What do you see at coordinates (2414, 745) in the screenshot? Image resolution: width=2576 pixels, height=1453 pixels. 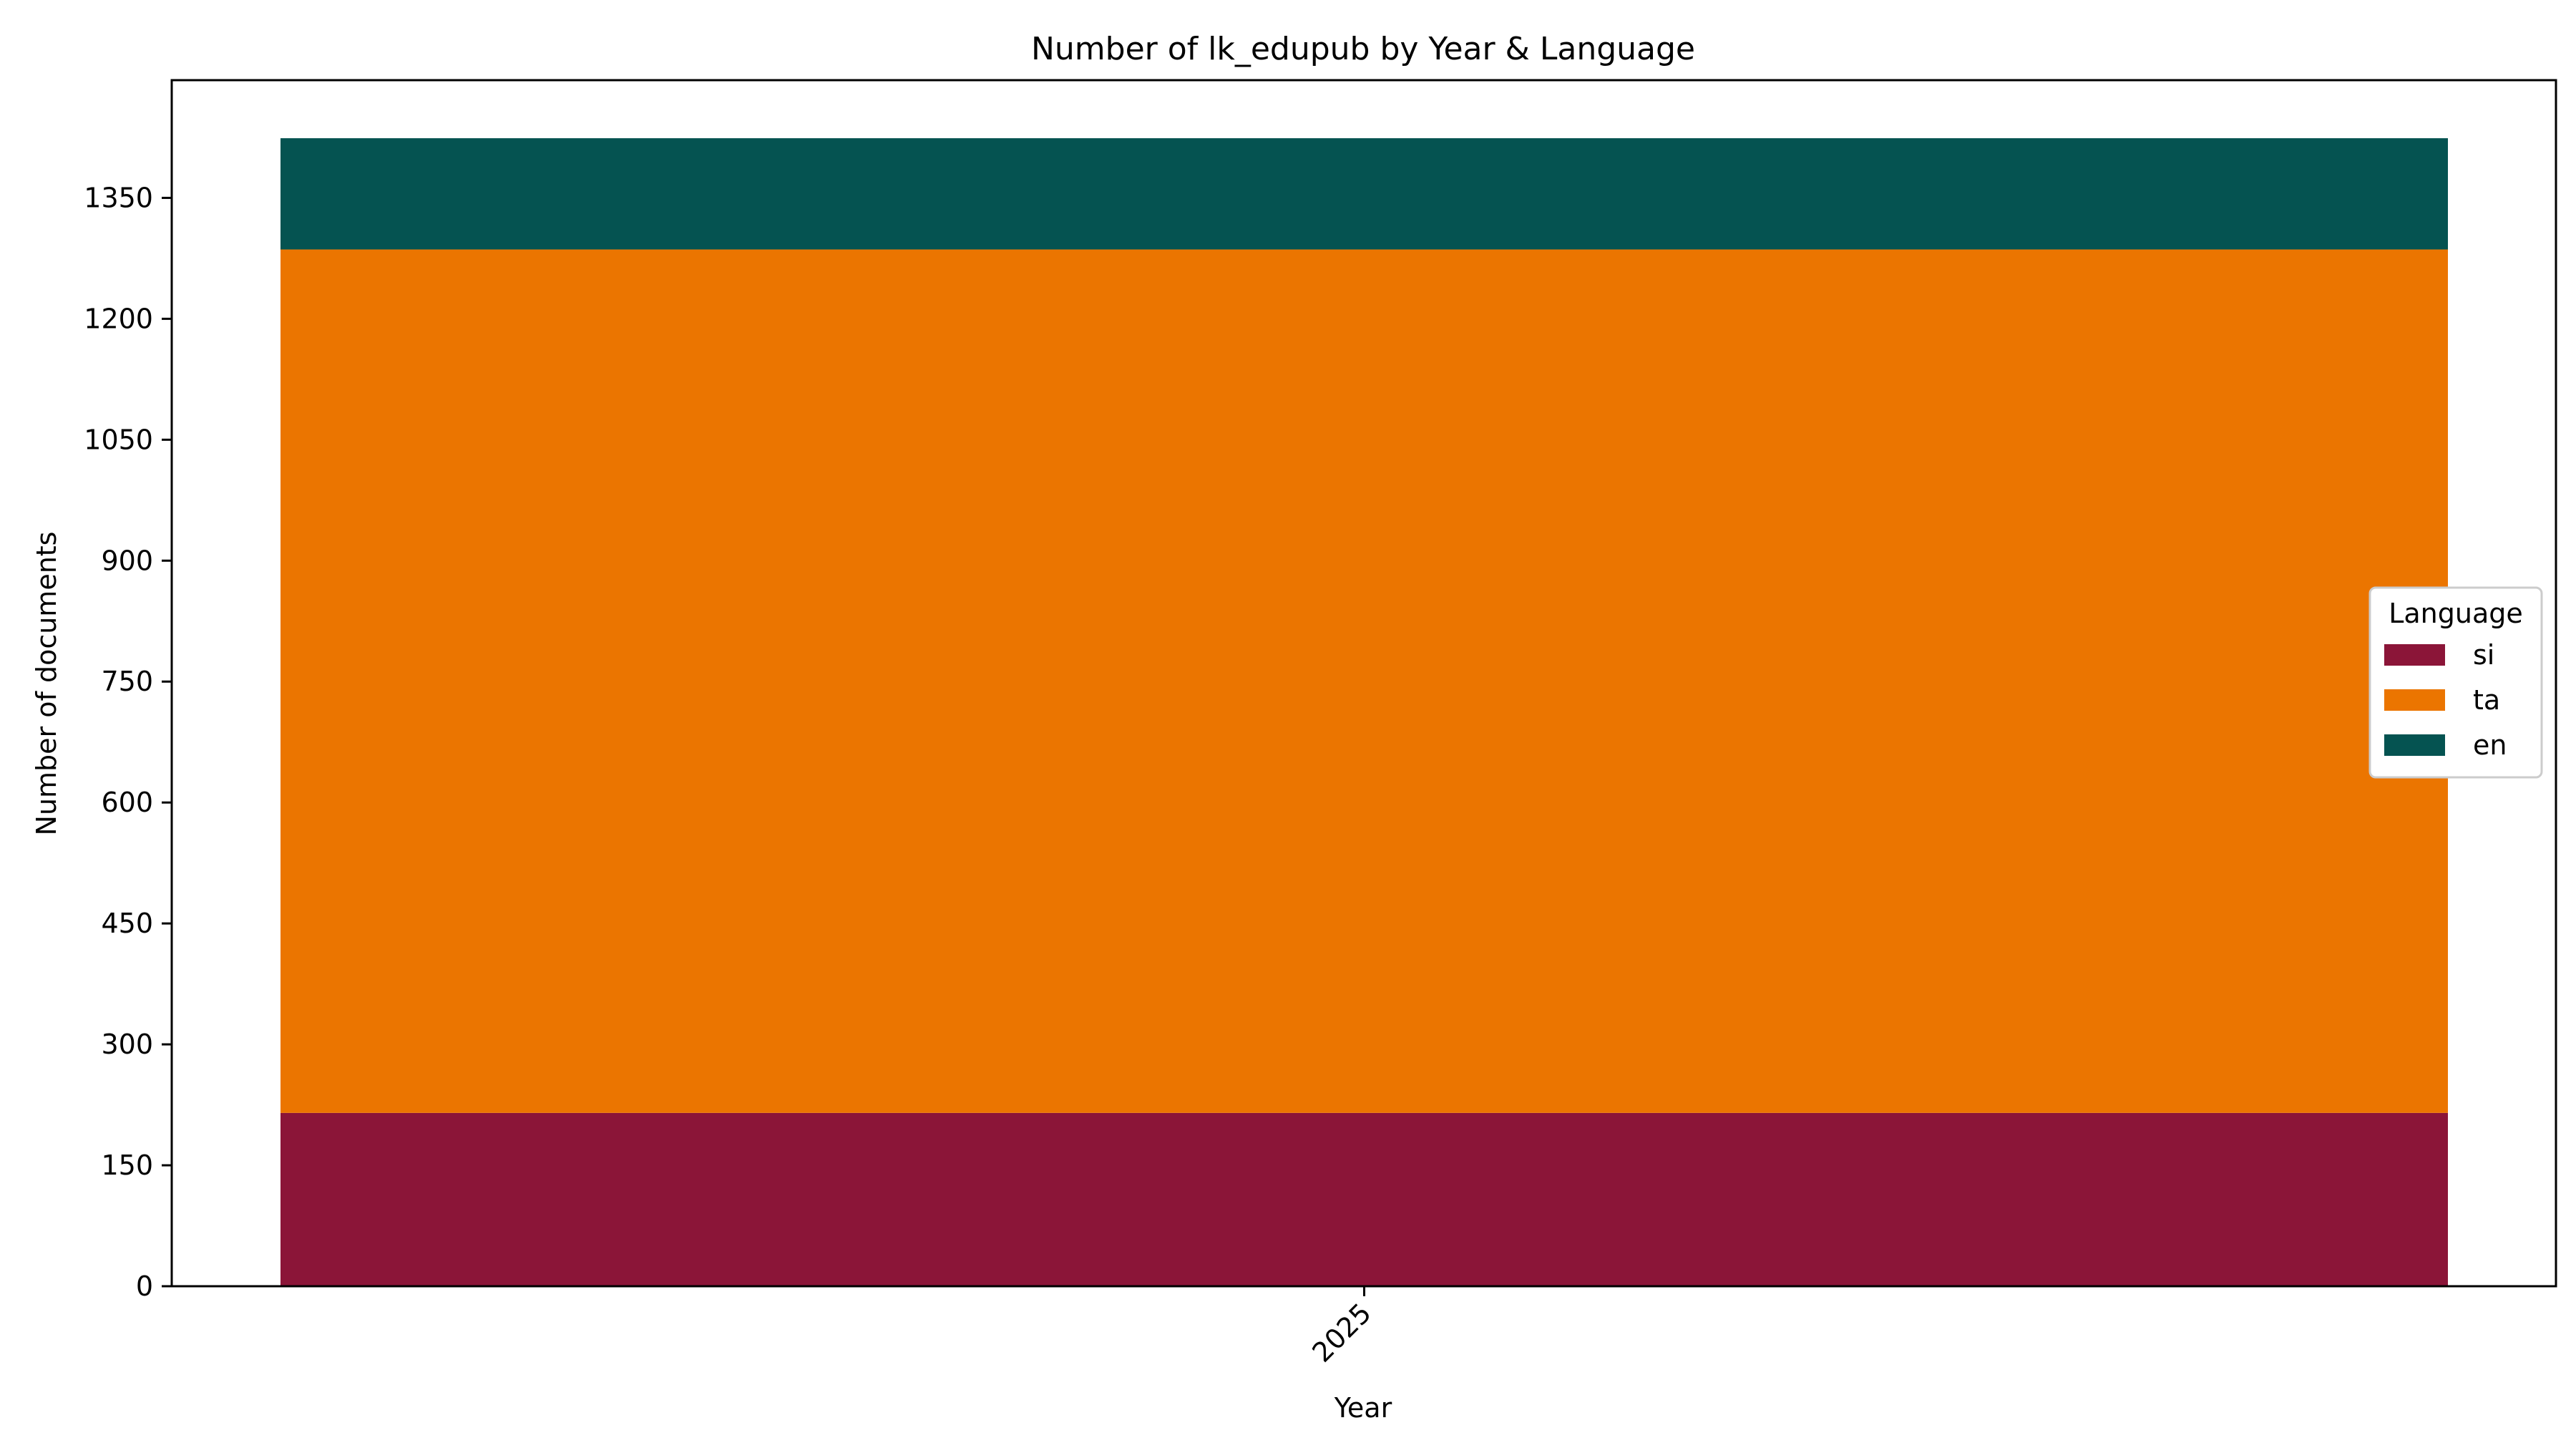 I see `legend-swatch-en` at bounding box center [2414, 745].